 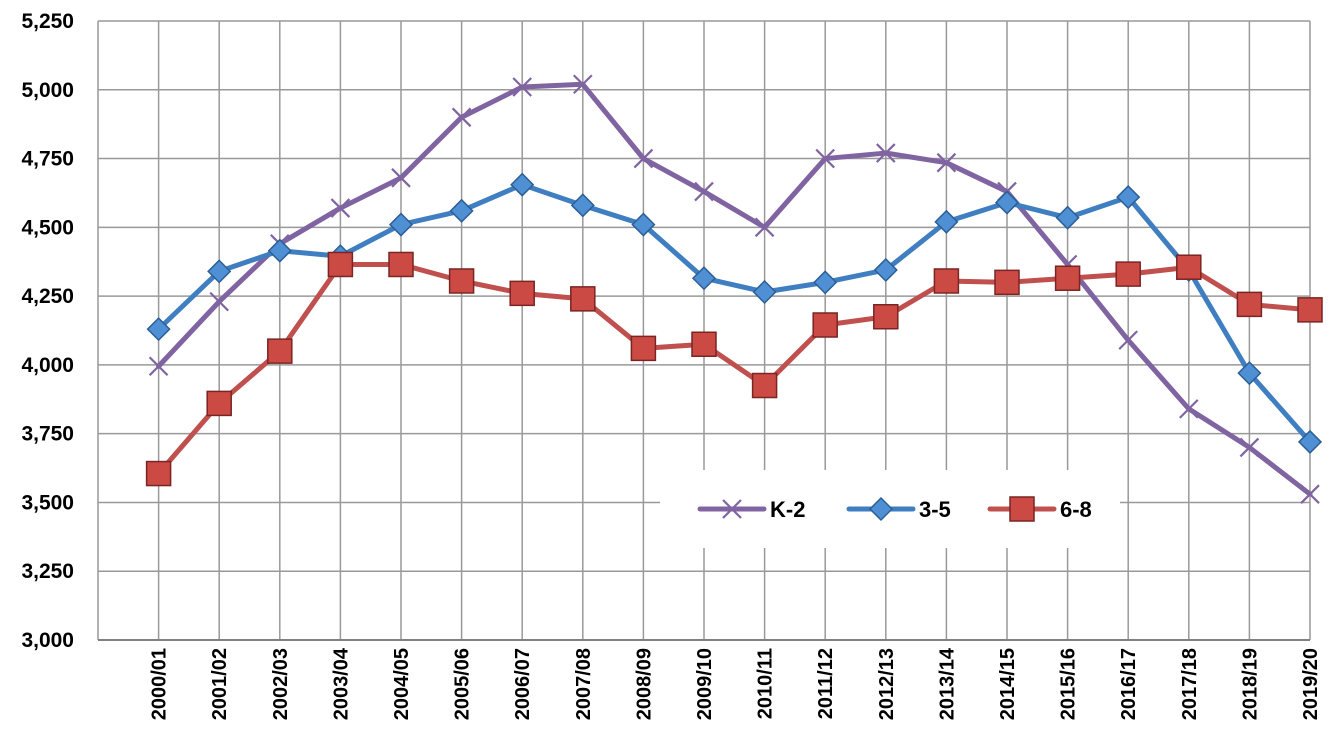 I want to click on legend-label-3-5: 3-5, so click(x=935, y=509).